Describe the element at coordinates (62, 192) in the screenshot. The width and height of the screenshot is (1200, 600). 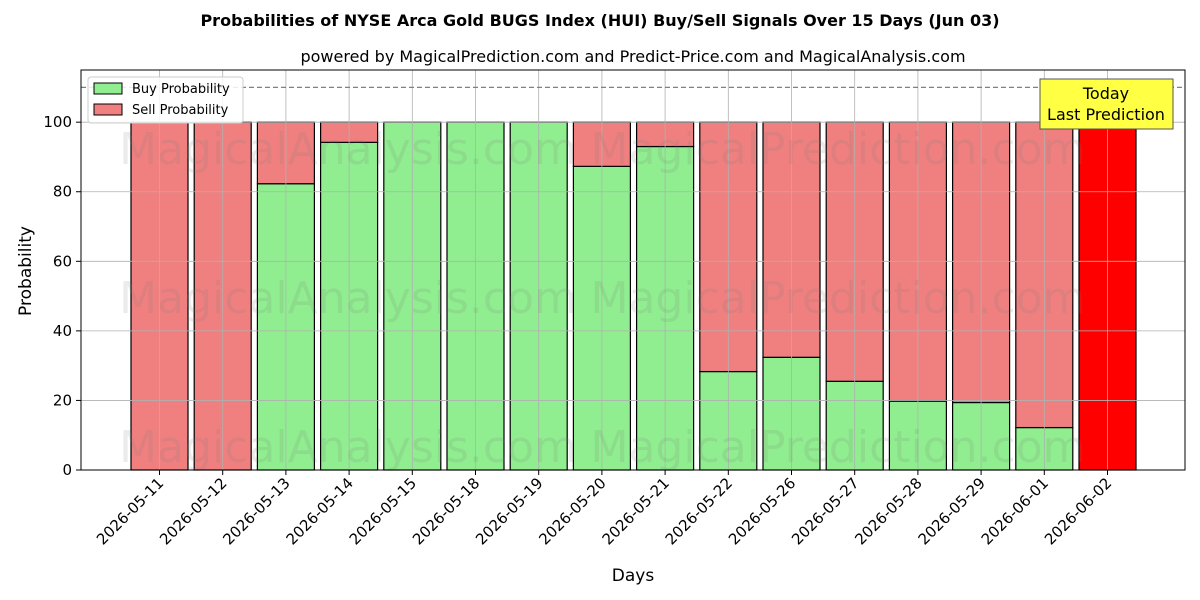
I see `y-tick-label: 80` at that location.